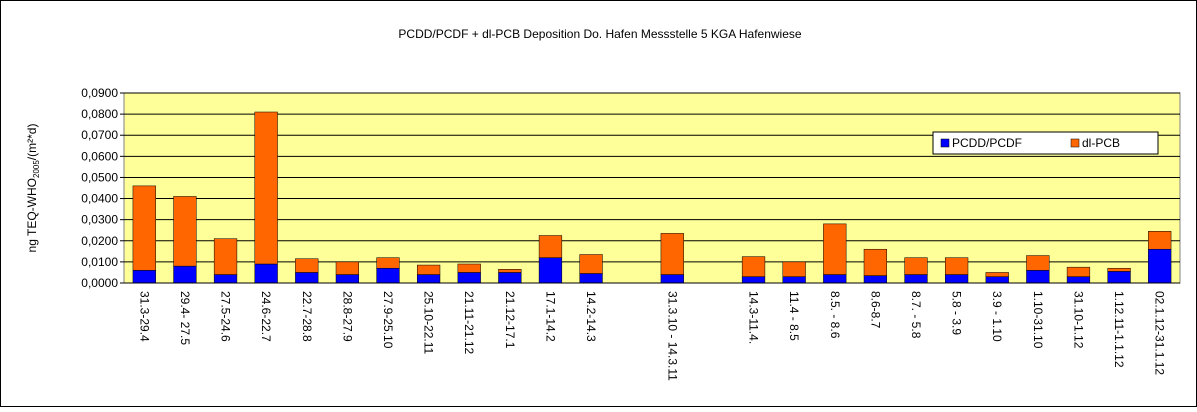 This screenshot has width=1197, height=412. I want to click on x-tick-label: 1.10-31.10, so click(1038, 320).